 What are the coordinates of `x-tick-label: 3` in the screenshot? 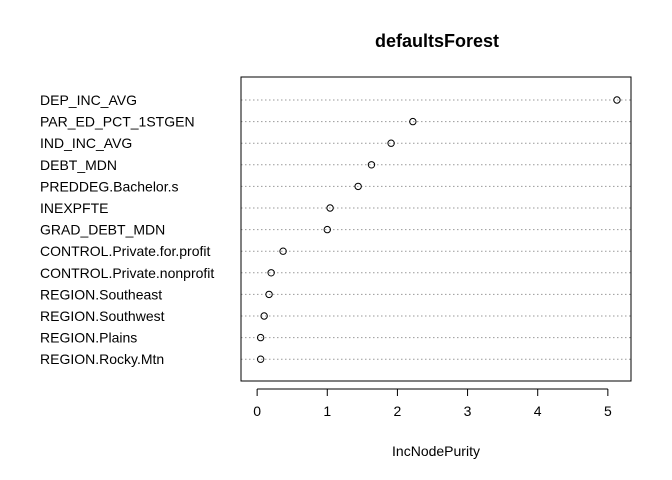 It's located at (468, 411).